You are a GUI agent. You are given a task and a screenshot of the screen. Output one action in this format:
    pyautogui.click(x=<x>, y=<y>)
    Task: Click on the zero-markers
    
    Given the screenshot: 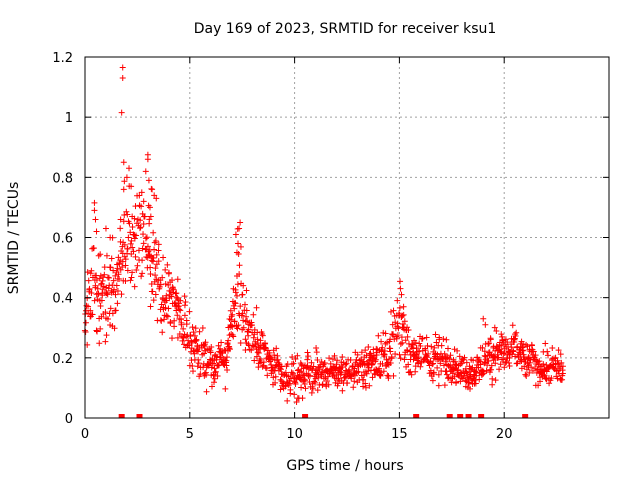 What is the action you would take?
    pyautogui.click(x=323, y=416)
    